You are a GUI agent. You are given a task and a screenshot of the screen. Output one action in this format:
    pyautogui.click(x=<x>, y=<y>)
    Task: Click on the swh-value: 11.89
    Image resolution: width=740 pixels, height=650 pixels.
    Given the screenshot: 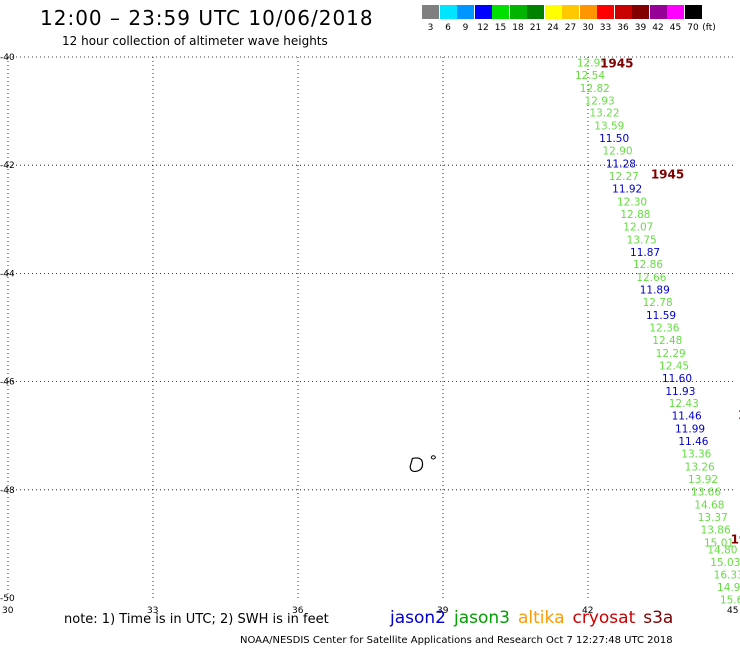 What is the action you would take?
    pyautogui.click(x=655, y=291)
    